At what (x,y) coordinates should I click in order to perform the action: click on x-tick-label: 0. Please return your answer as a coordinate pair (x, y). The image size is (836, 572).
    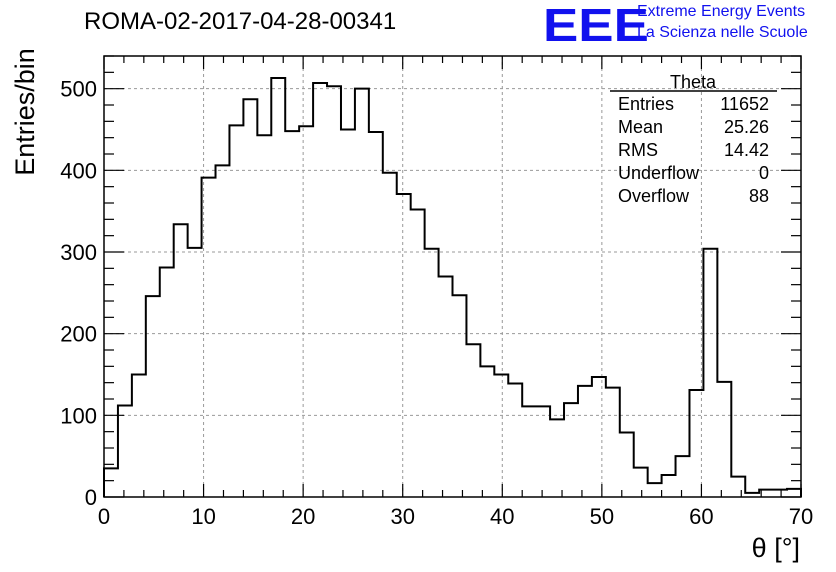
    Looking at the image, I should click on (104, 516).